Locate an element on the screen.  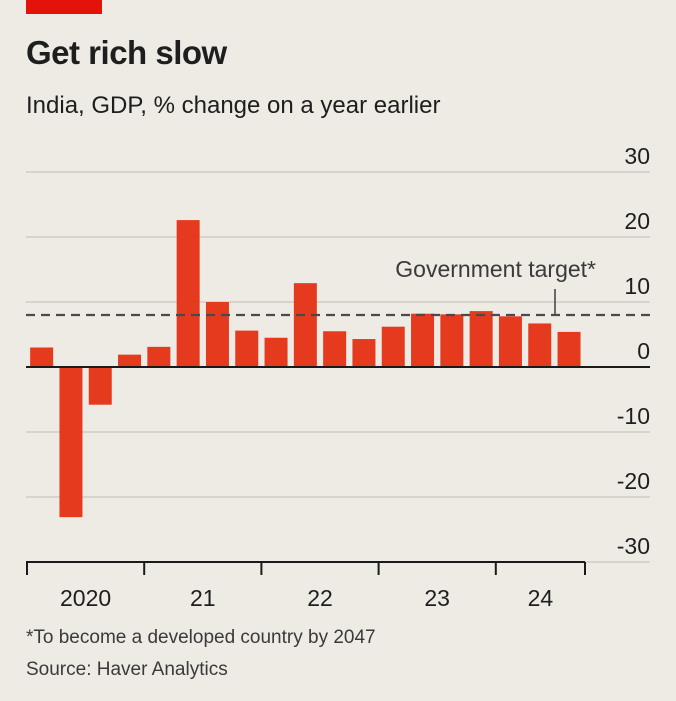
y-tick-label: -30 is located at coordinates (633, 546).